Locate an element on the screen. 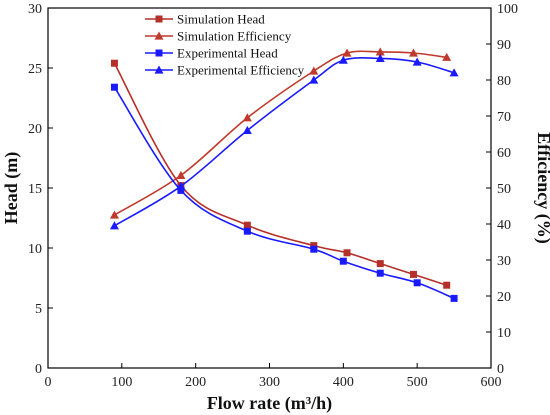 The width and height of the screenshot is (550, 415). right-tick-label: 10 is located at coordinates (504, 333).